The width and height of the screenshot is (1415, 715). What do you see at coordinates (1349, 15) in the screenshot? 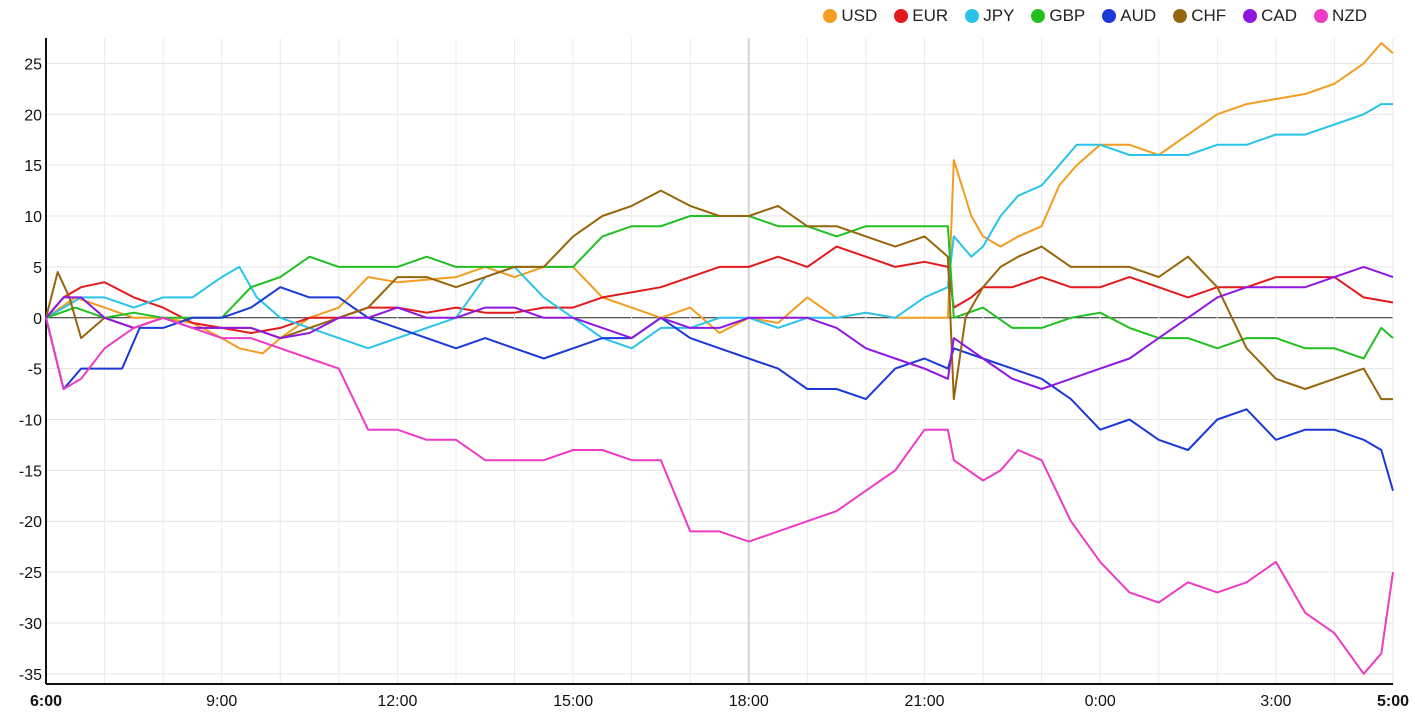
I see `legend-label: NZD` at bounding box center [1349, 15].